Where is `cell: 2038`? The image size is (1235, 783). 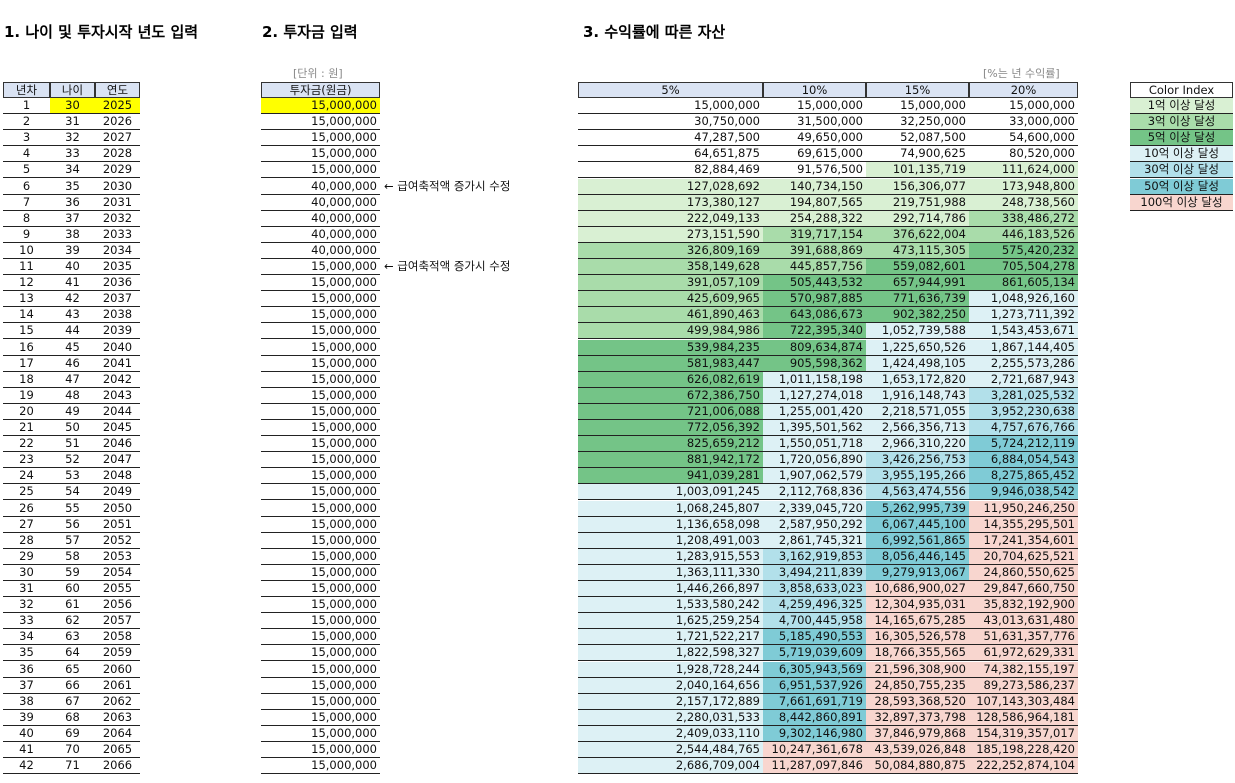
cell: 2038 is located at coordinates (117, 315).